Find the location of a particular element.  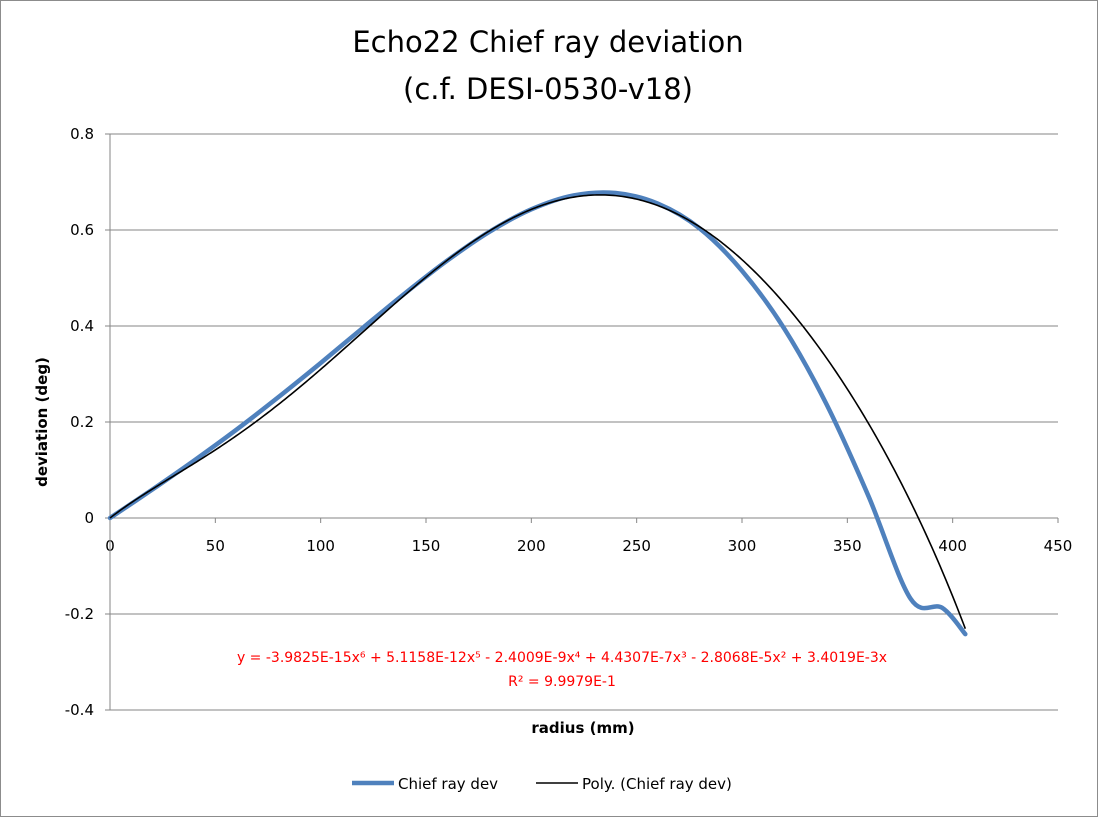

x-tick-label: 450 is located at coordinates (1058, 546).